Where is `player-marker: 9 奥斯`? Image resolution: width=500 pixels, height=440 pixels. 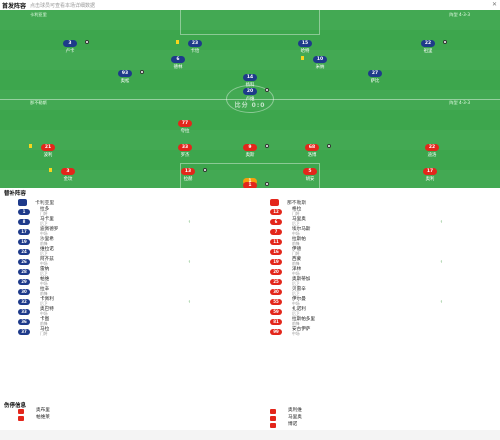 player-marker: 9 奥斯 is located at coordinates (250, 151).